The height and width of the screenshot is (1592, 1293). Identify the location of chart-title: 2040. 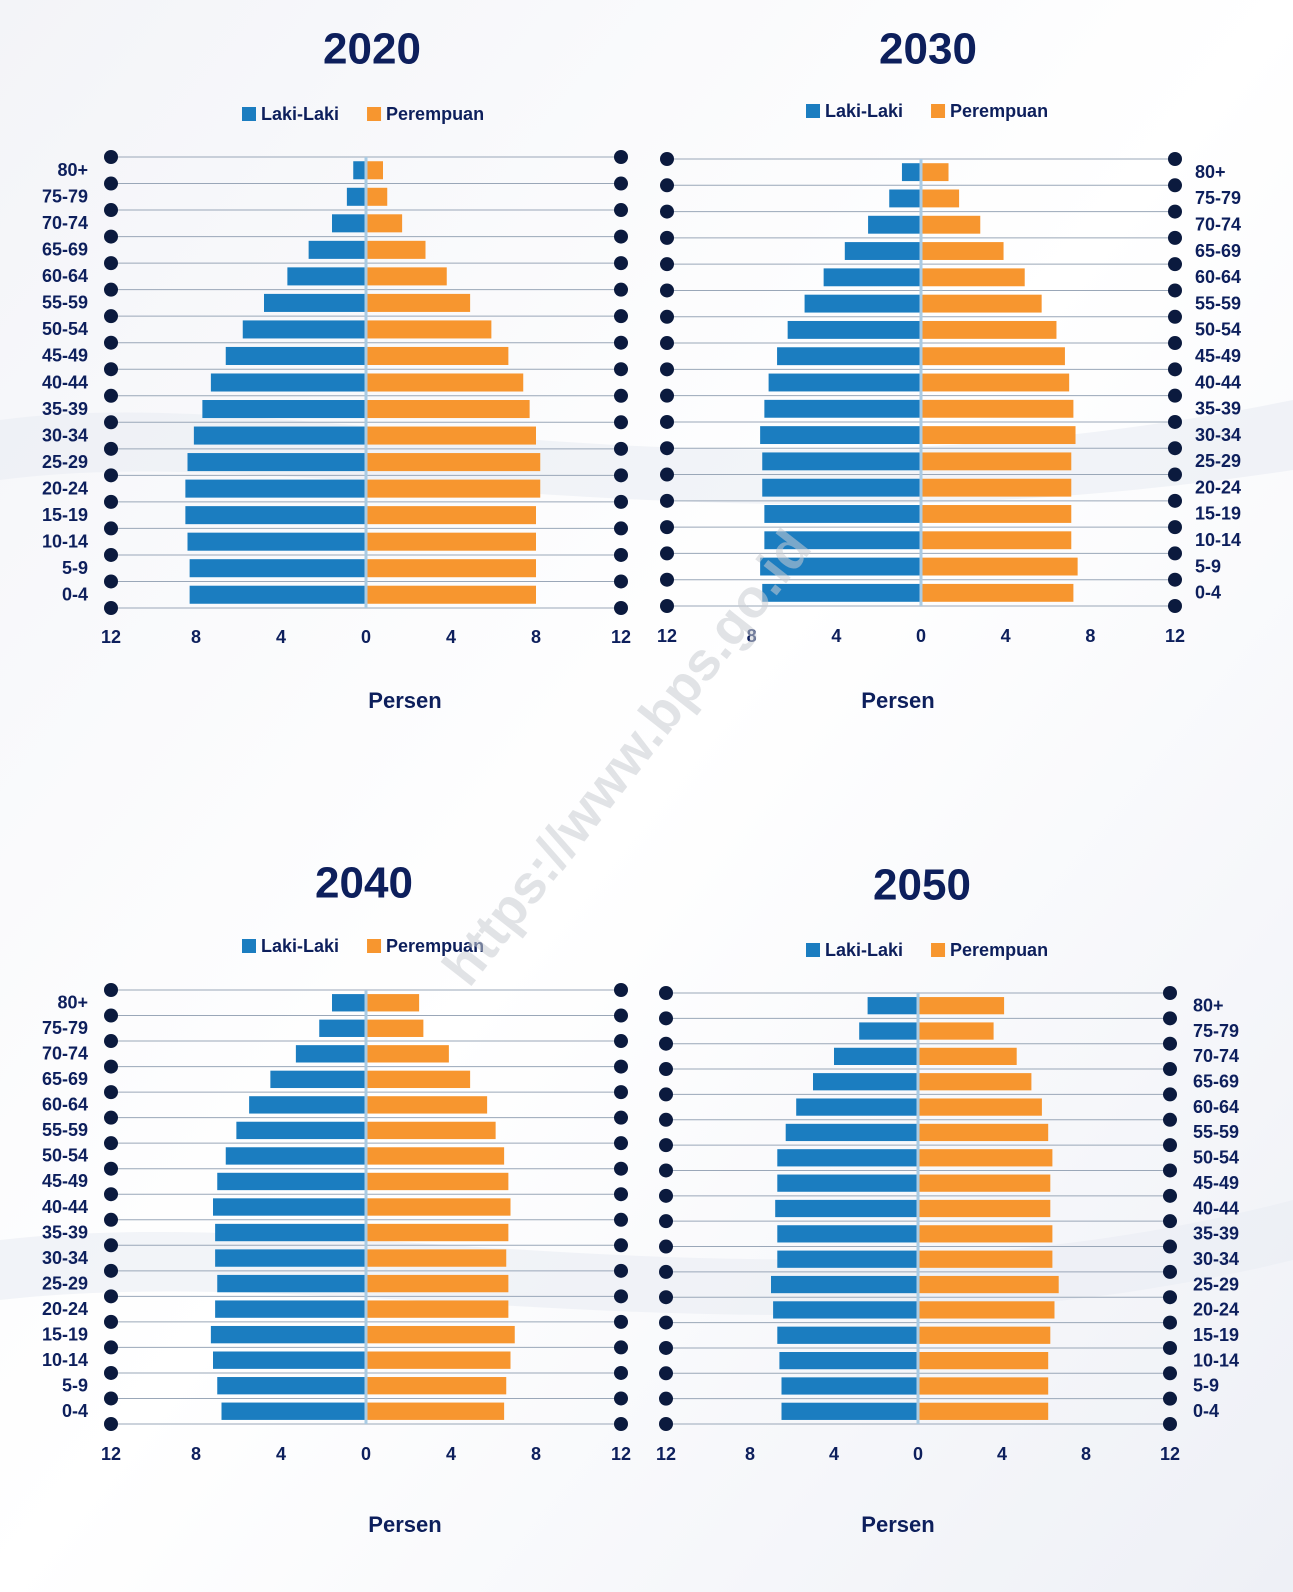
(364, 883).